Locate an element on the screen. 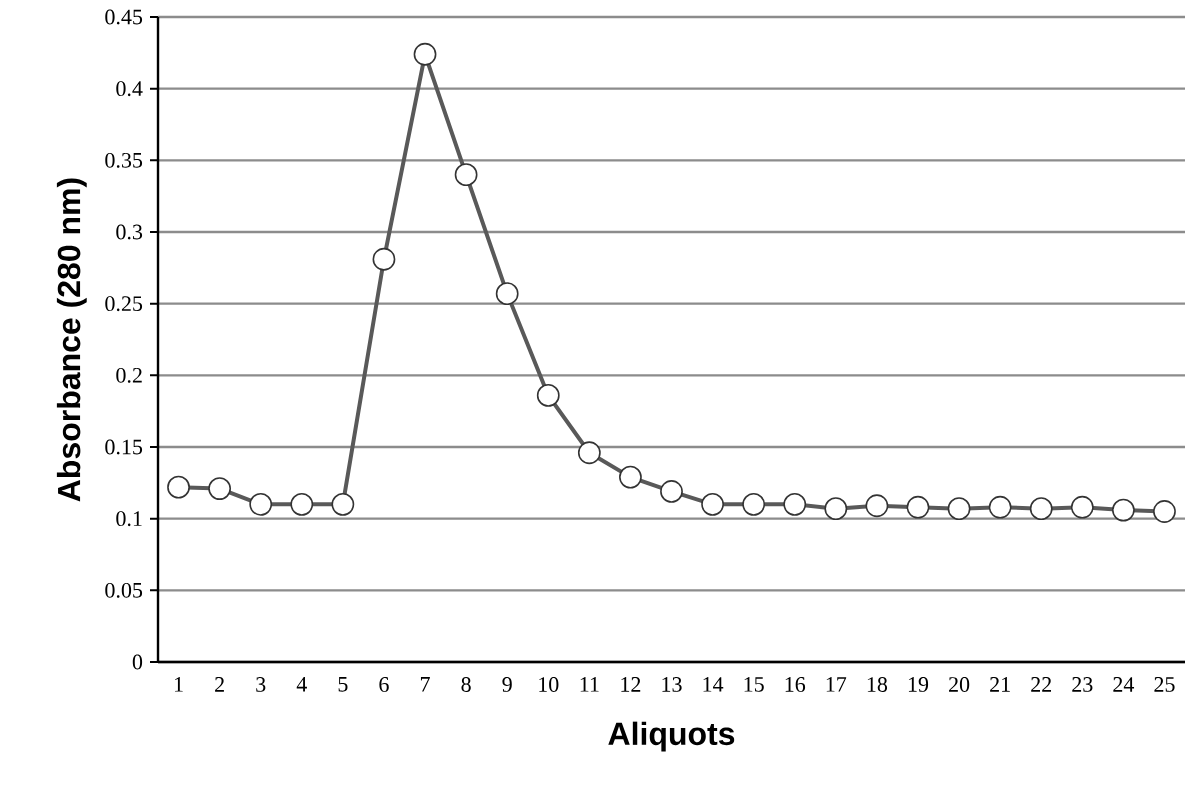  x-tick-label: 5 is located at coordinates (343, 684).